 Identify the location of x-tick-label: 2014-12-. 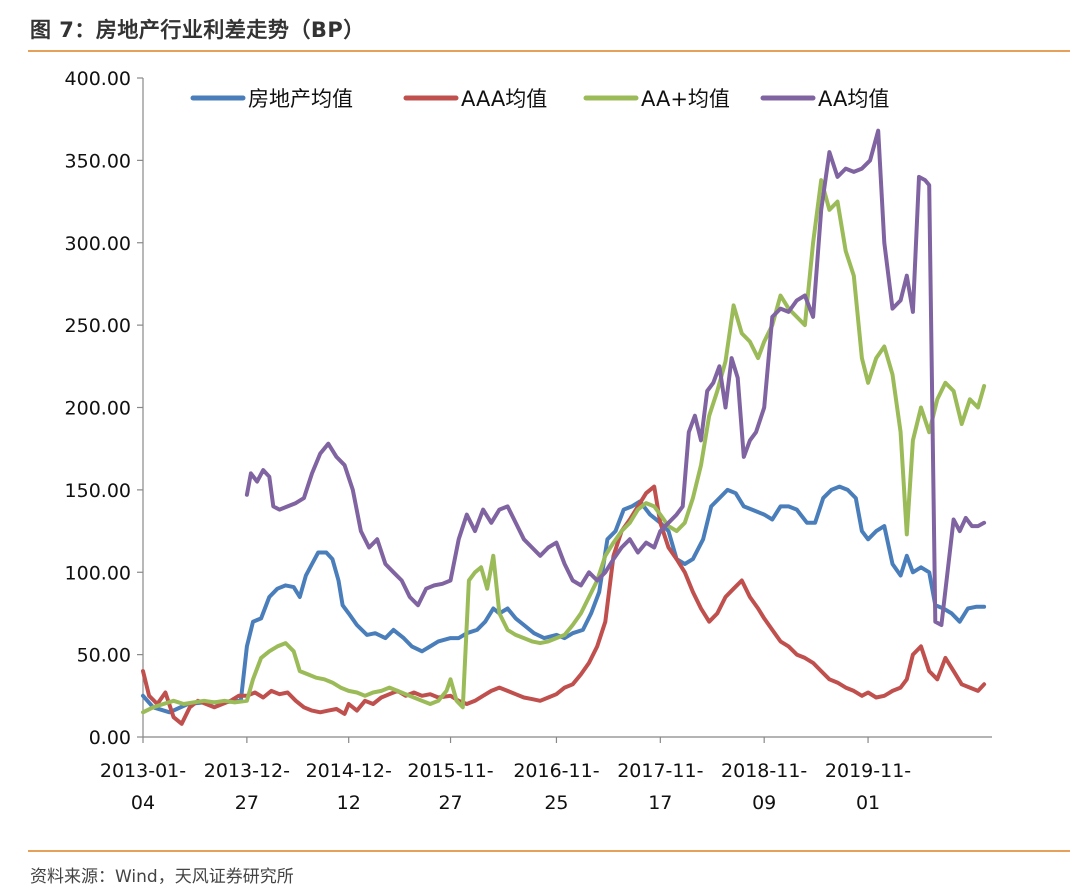
(349, 771).